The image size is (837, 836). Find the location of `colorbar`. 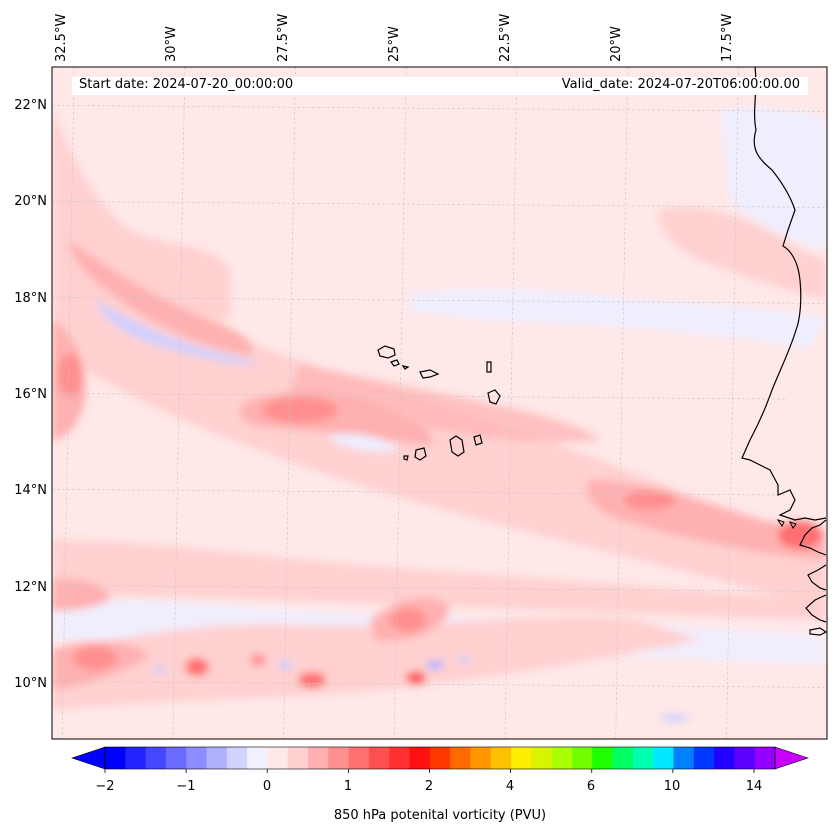

colorbar is located at coordinates (440, 759).